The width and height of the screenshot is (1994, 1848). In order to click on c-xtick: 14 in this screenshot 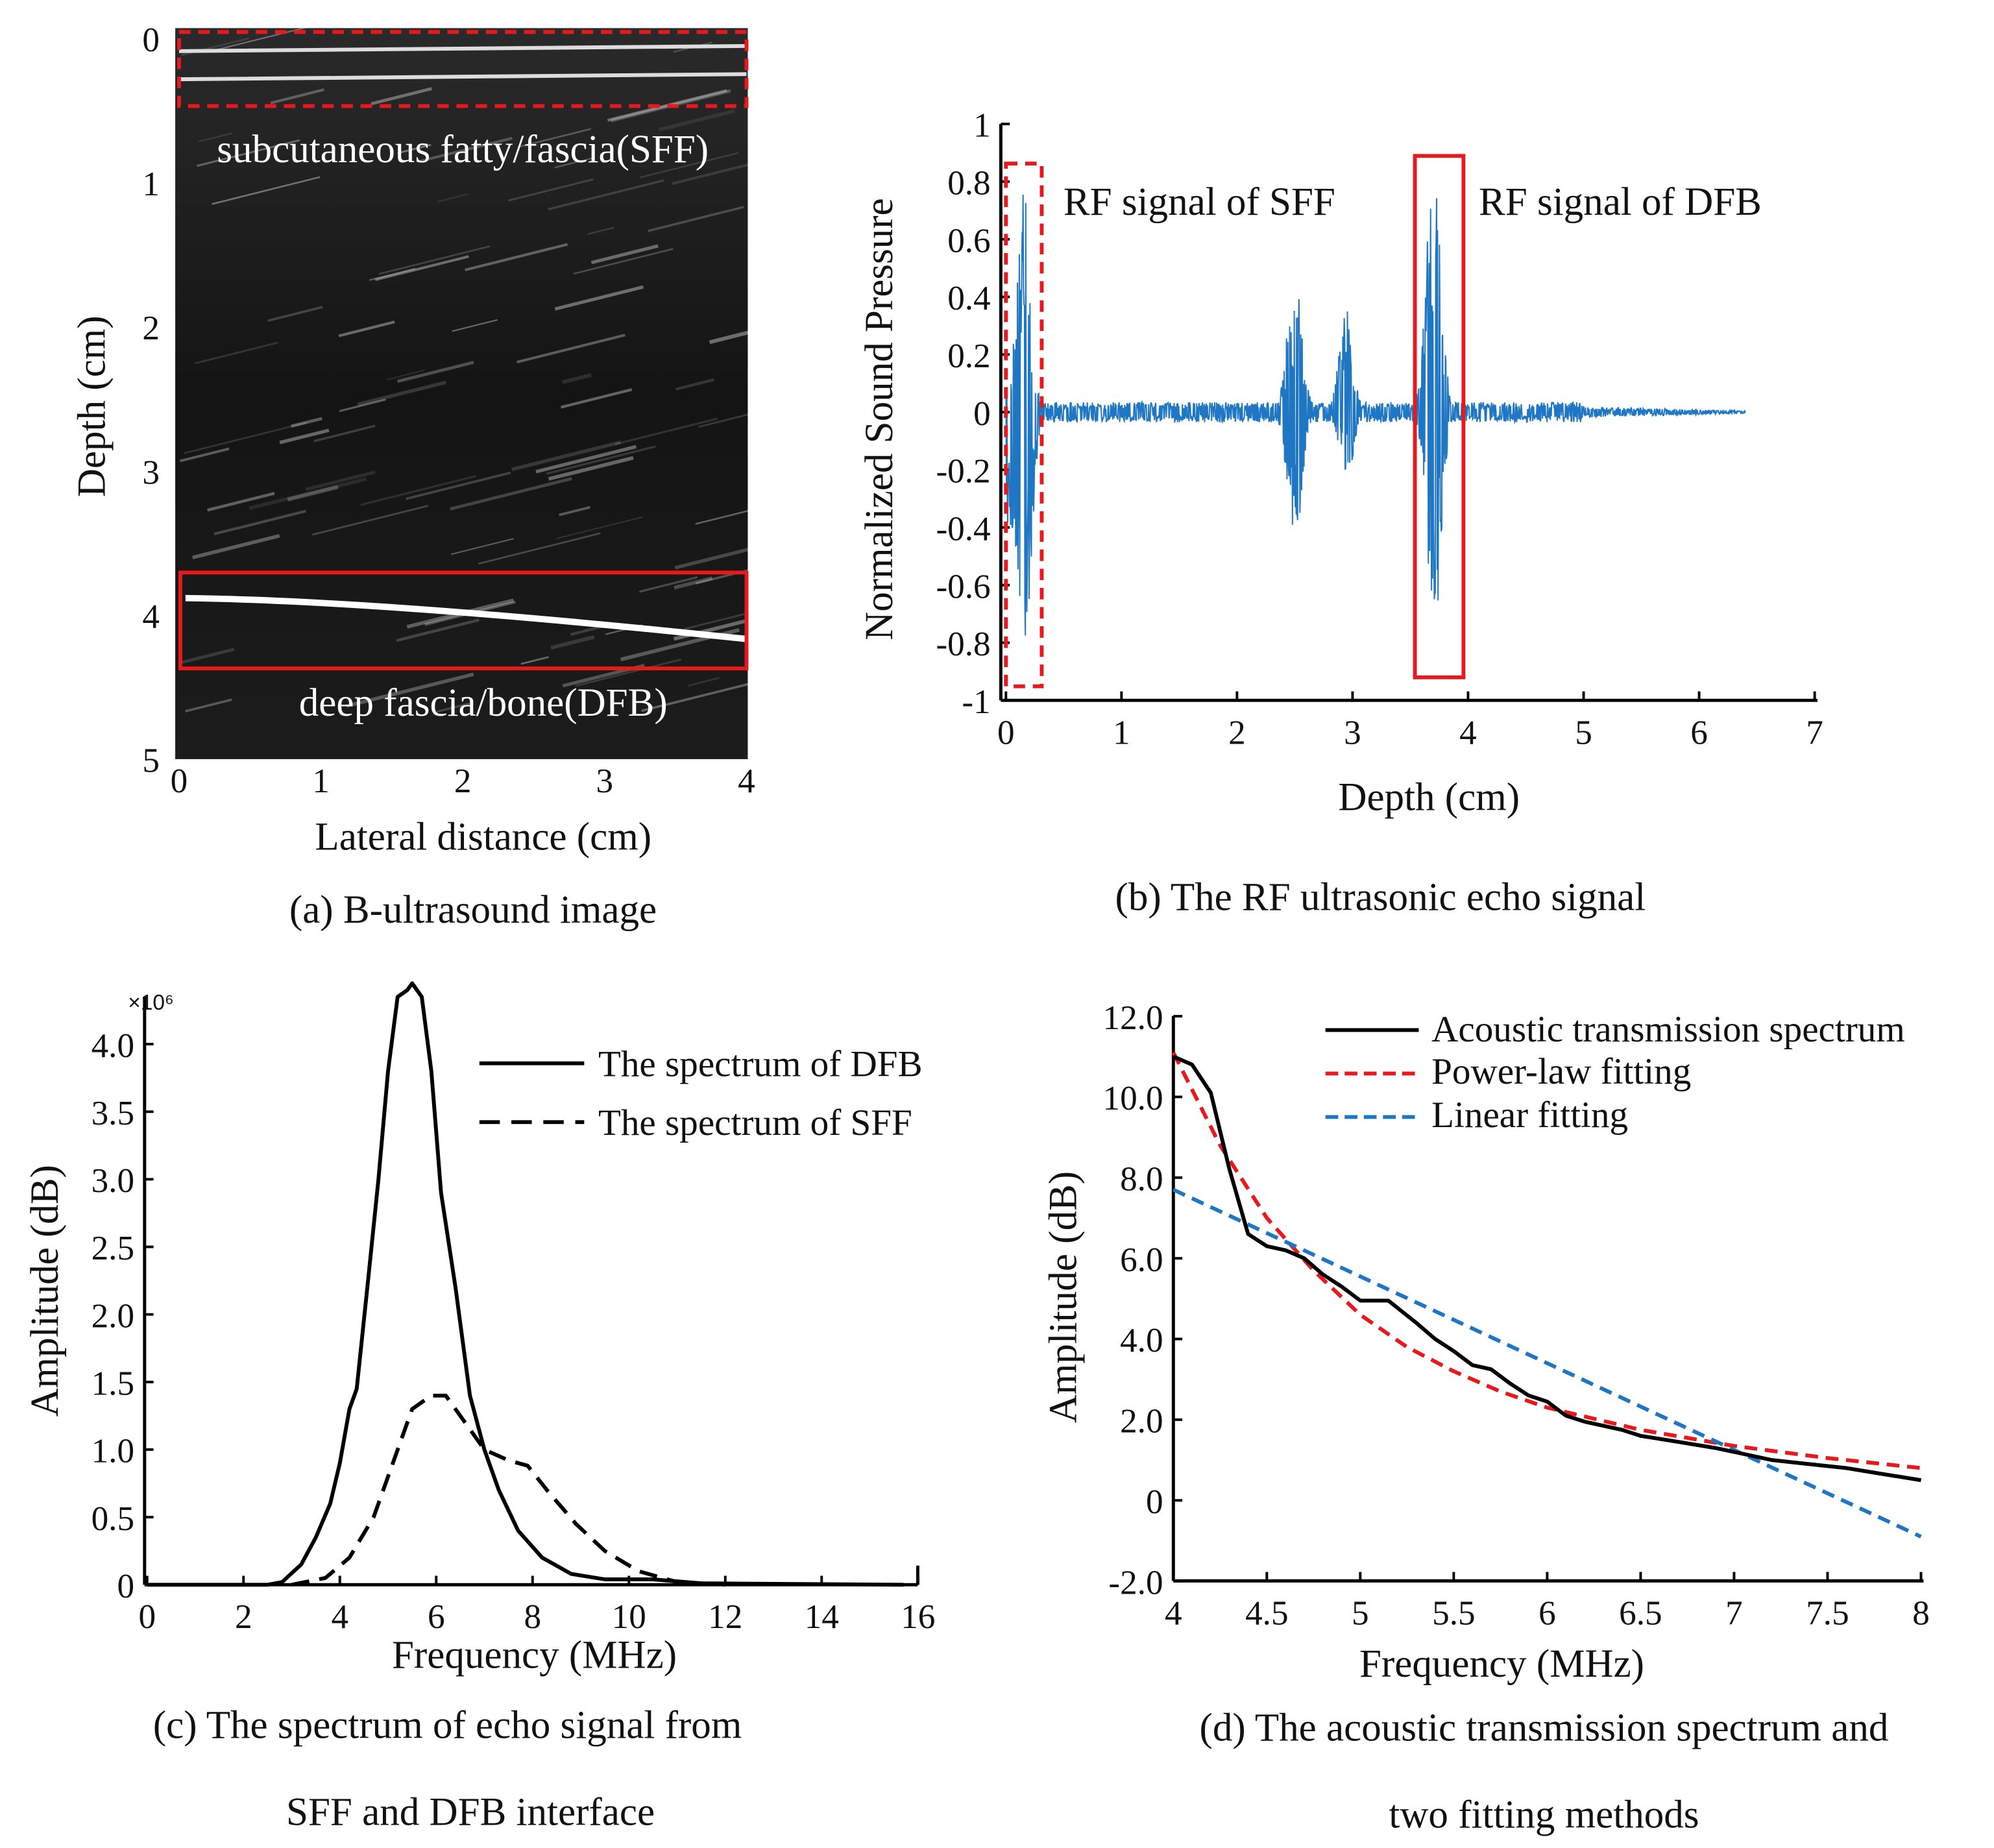, I will do `click(822, 1617)`.